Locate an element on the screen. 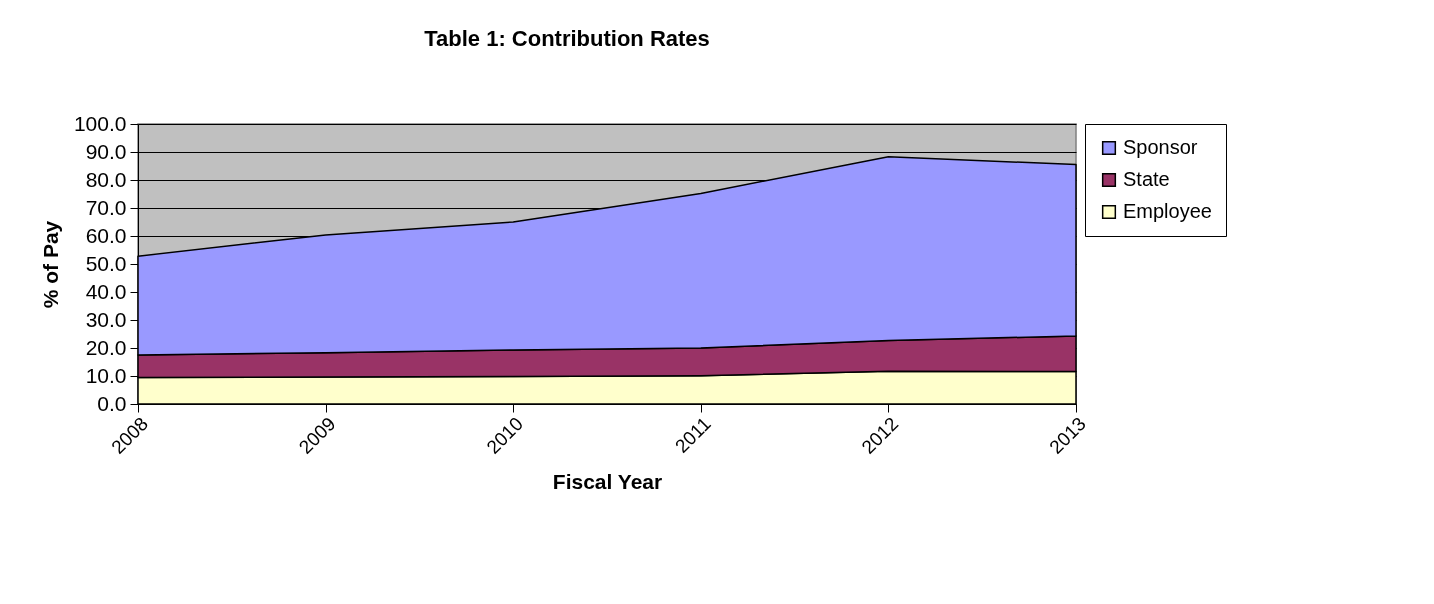 Image resolution: width=1434 pixels, height=604 pixels. y-tick-label: 50.0 is located at coordinates (106, 263).